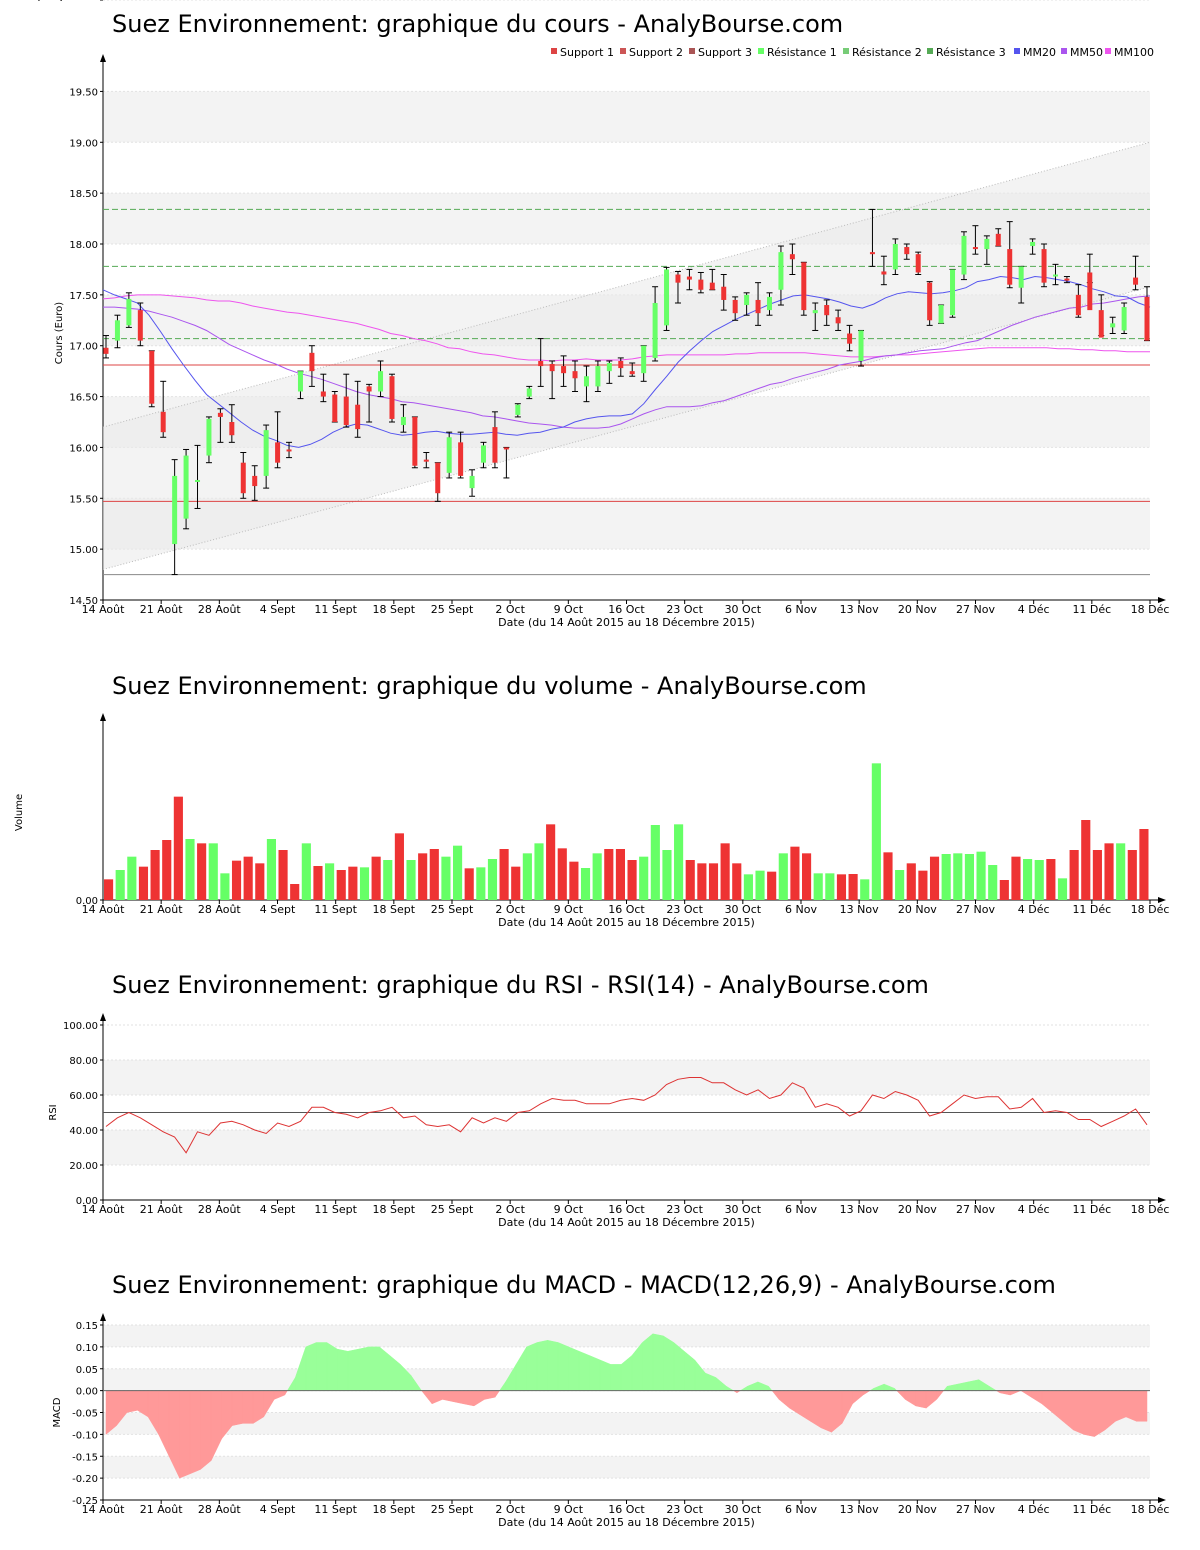 This screenshot has width=1200, height=1550. What do you see at coordinates (19, 812) in the screenshot?
I see `y-axis-label: Volume` at bounding box center [19, 812].